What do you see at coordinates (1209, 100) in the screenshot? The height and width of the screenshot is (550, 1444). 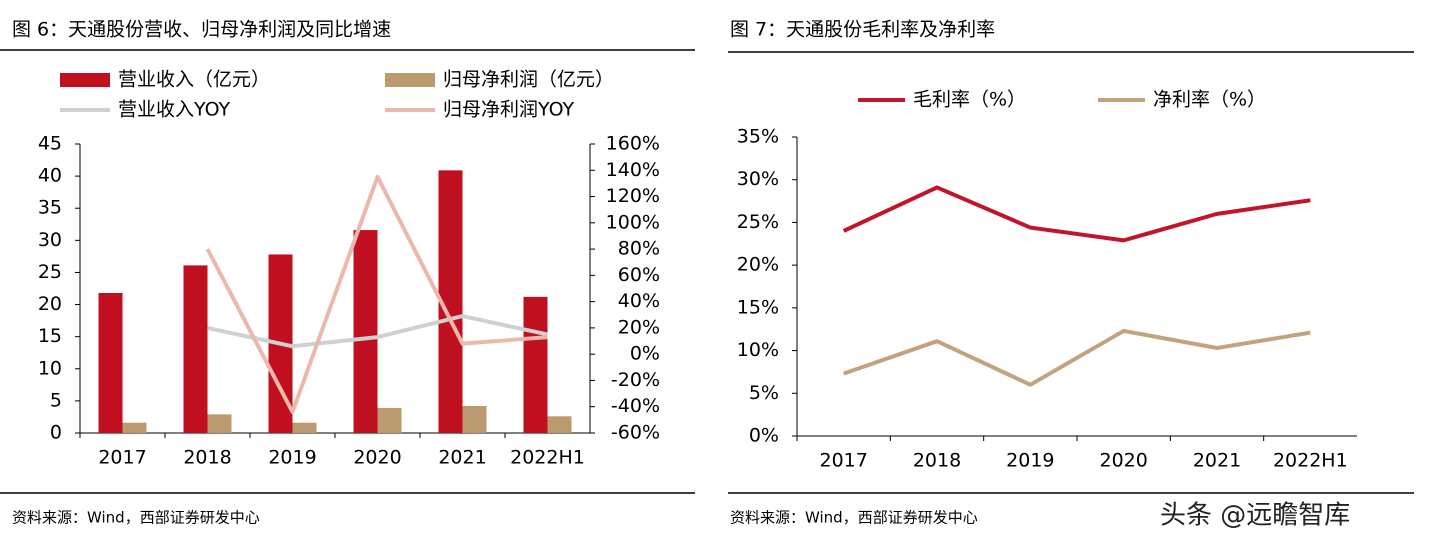 I see `legend-label: 净利率（%）` at bounding box center [1209, 100].